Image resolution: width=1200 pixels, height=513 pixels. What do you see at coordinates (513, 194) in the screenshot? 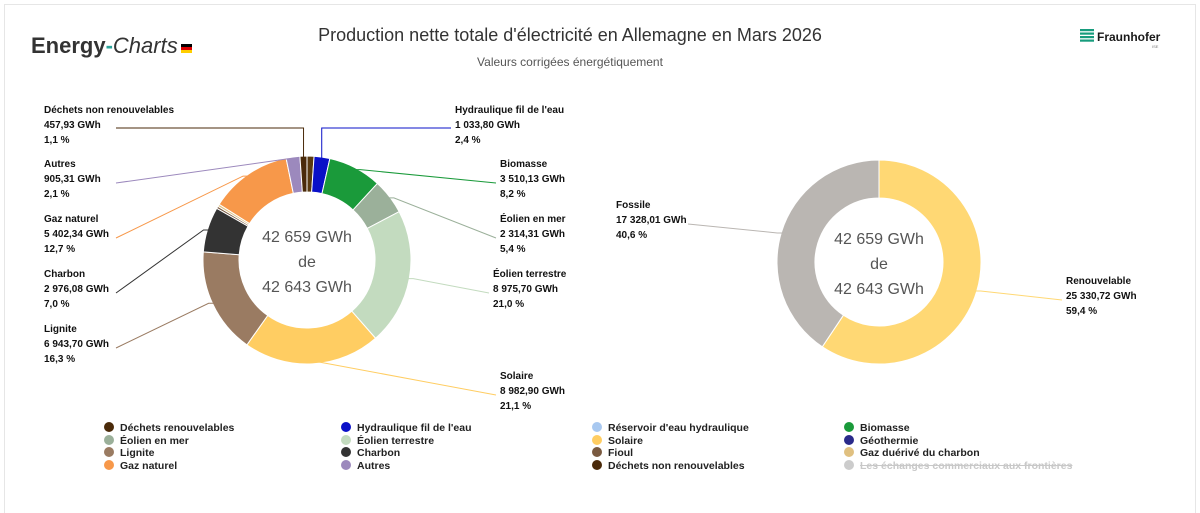
I see `label-percent-biomasse: 8,2 %` at bounding box center [513, 194].